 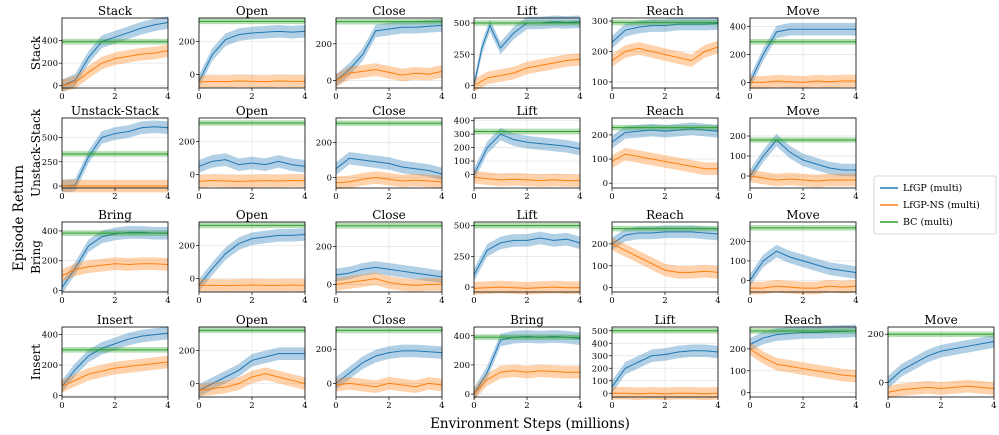 What do you see at coordinates (527, 320) in the screenshot?
I see `panel-title: Bring` at bounding box center [527, 320].